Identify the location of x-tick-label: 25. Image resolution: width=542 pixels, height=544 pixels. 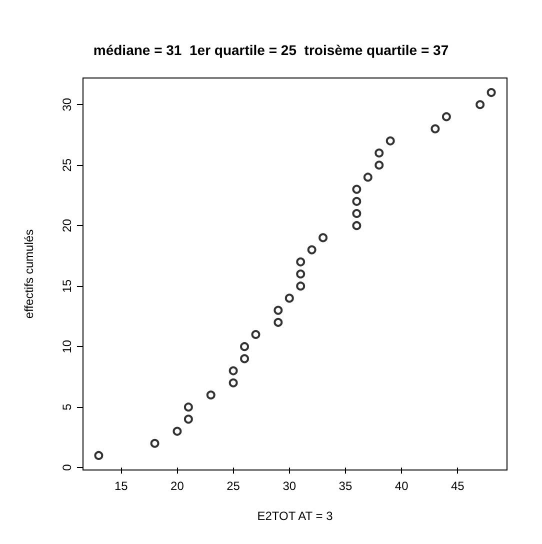
(233, 486).